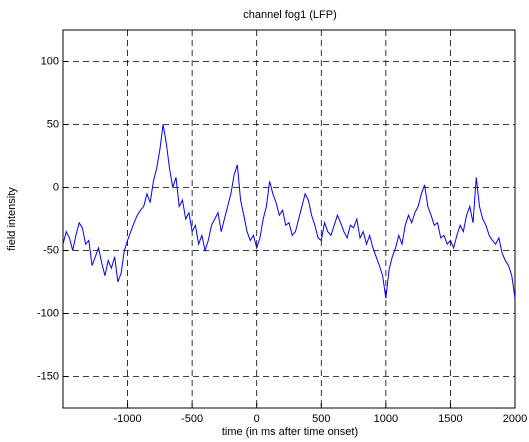 The image size is (529, 442). I want to click on y-axis-label: field intensity, so click(12, 219).